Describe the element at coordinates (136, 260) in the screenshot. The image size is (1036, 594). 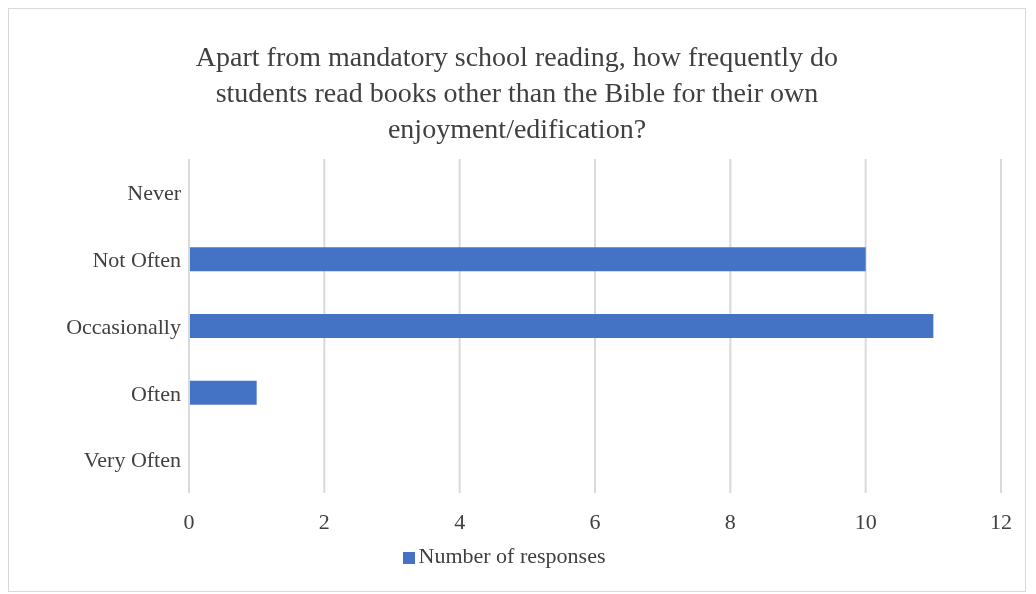
I see `y-tick-label: Not Often` at that location.